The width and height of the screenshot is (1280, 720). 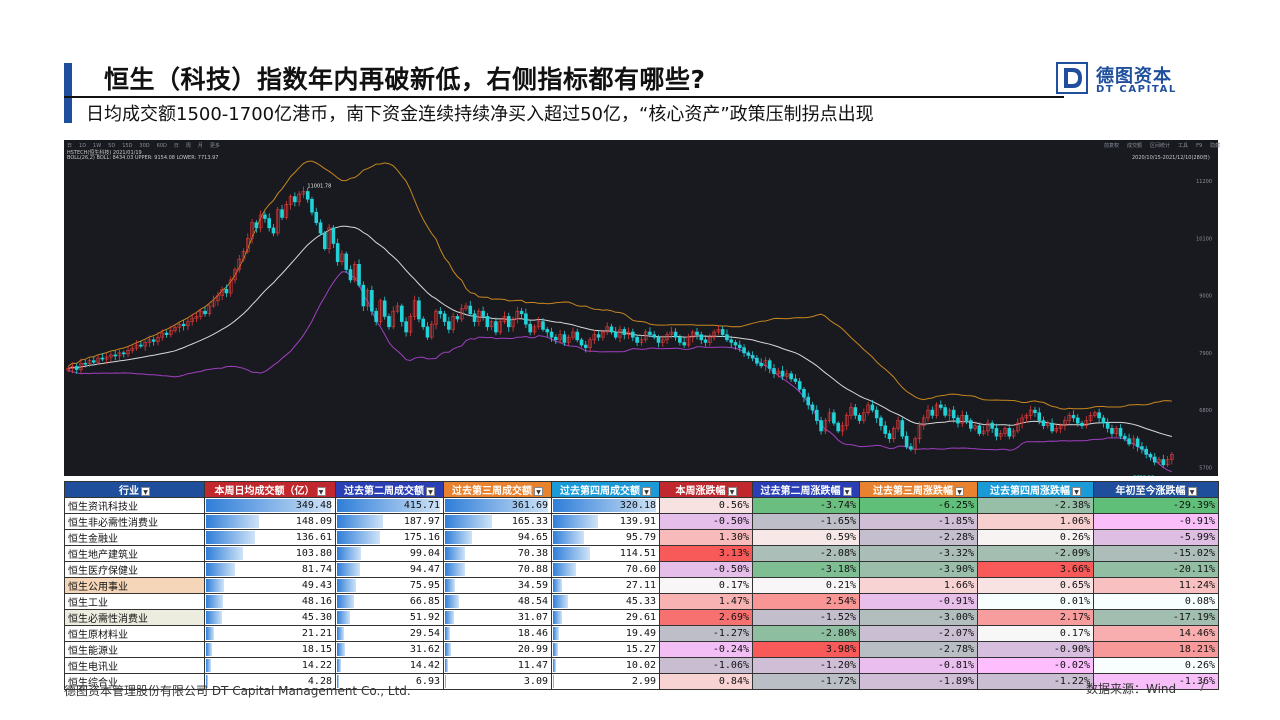 What do you see at coordinates (605, 489) in the screenshot?
I see `table-header-4: 过去第四周成交额 ▼` at bounding box center [605, 489].